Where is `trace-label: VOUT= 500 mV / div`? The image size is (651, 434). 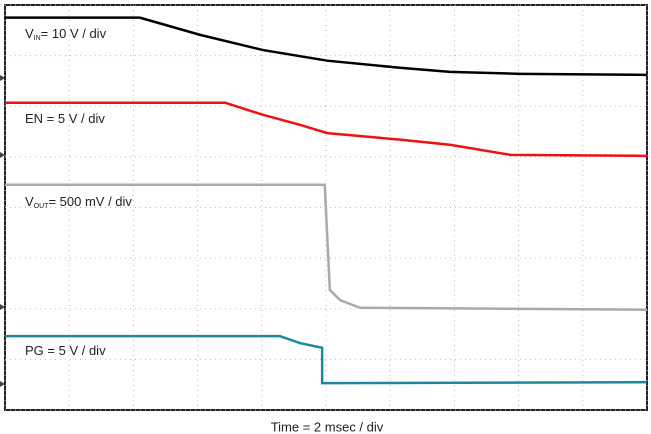 trace-label: VOUT= 500 mV / div is located at coordinates (78, 201).